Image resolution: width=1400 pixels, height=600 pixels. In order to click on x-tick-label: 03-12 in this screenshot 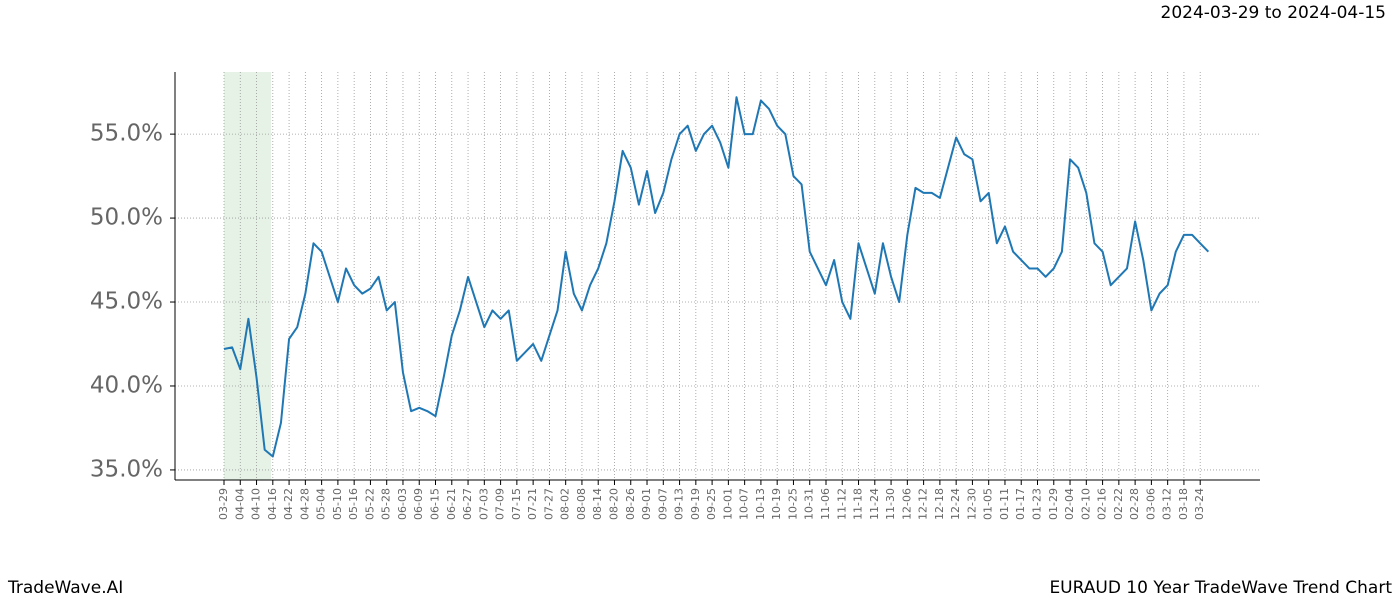, I will do `click(1167, 504)`.